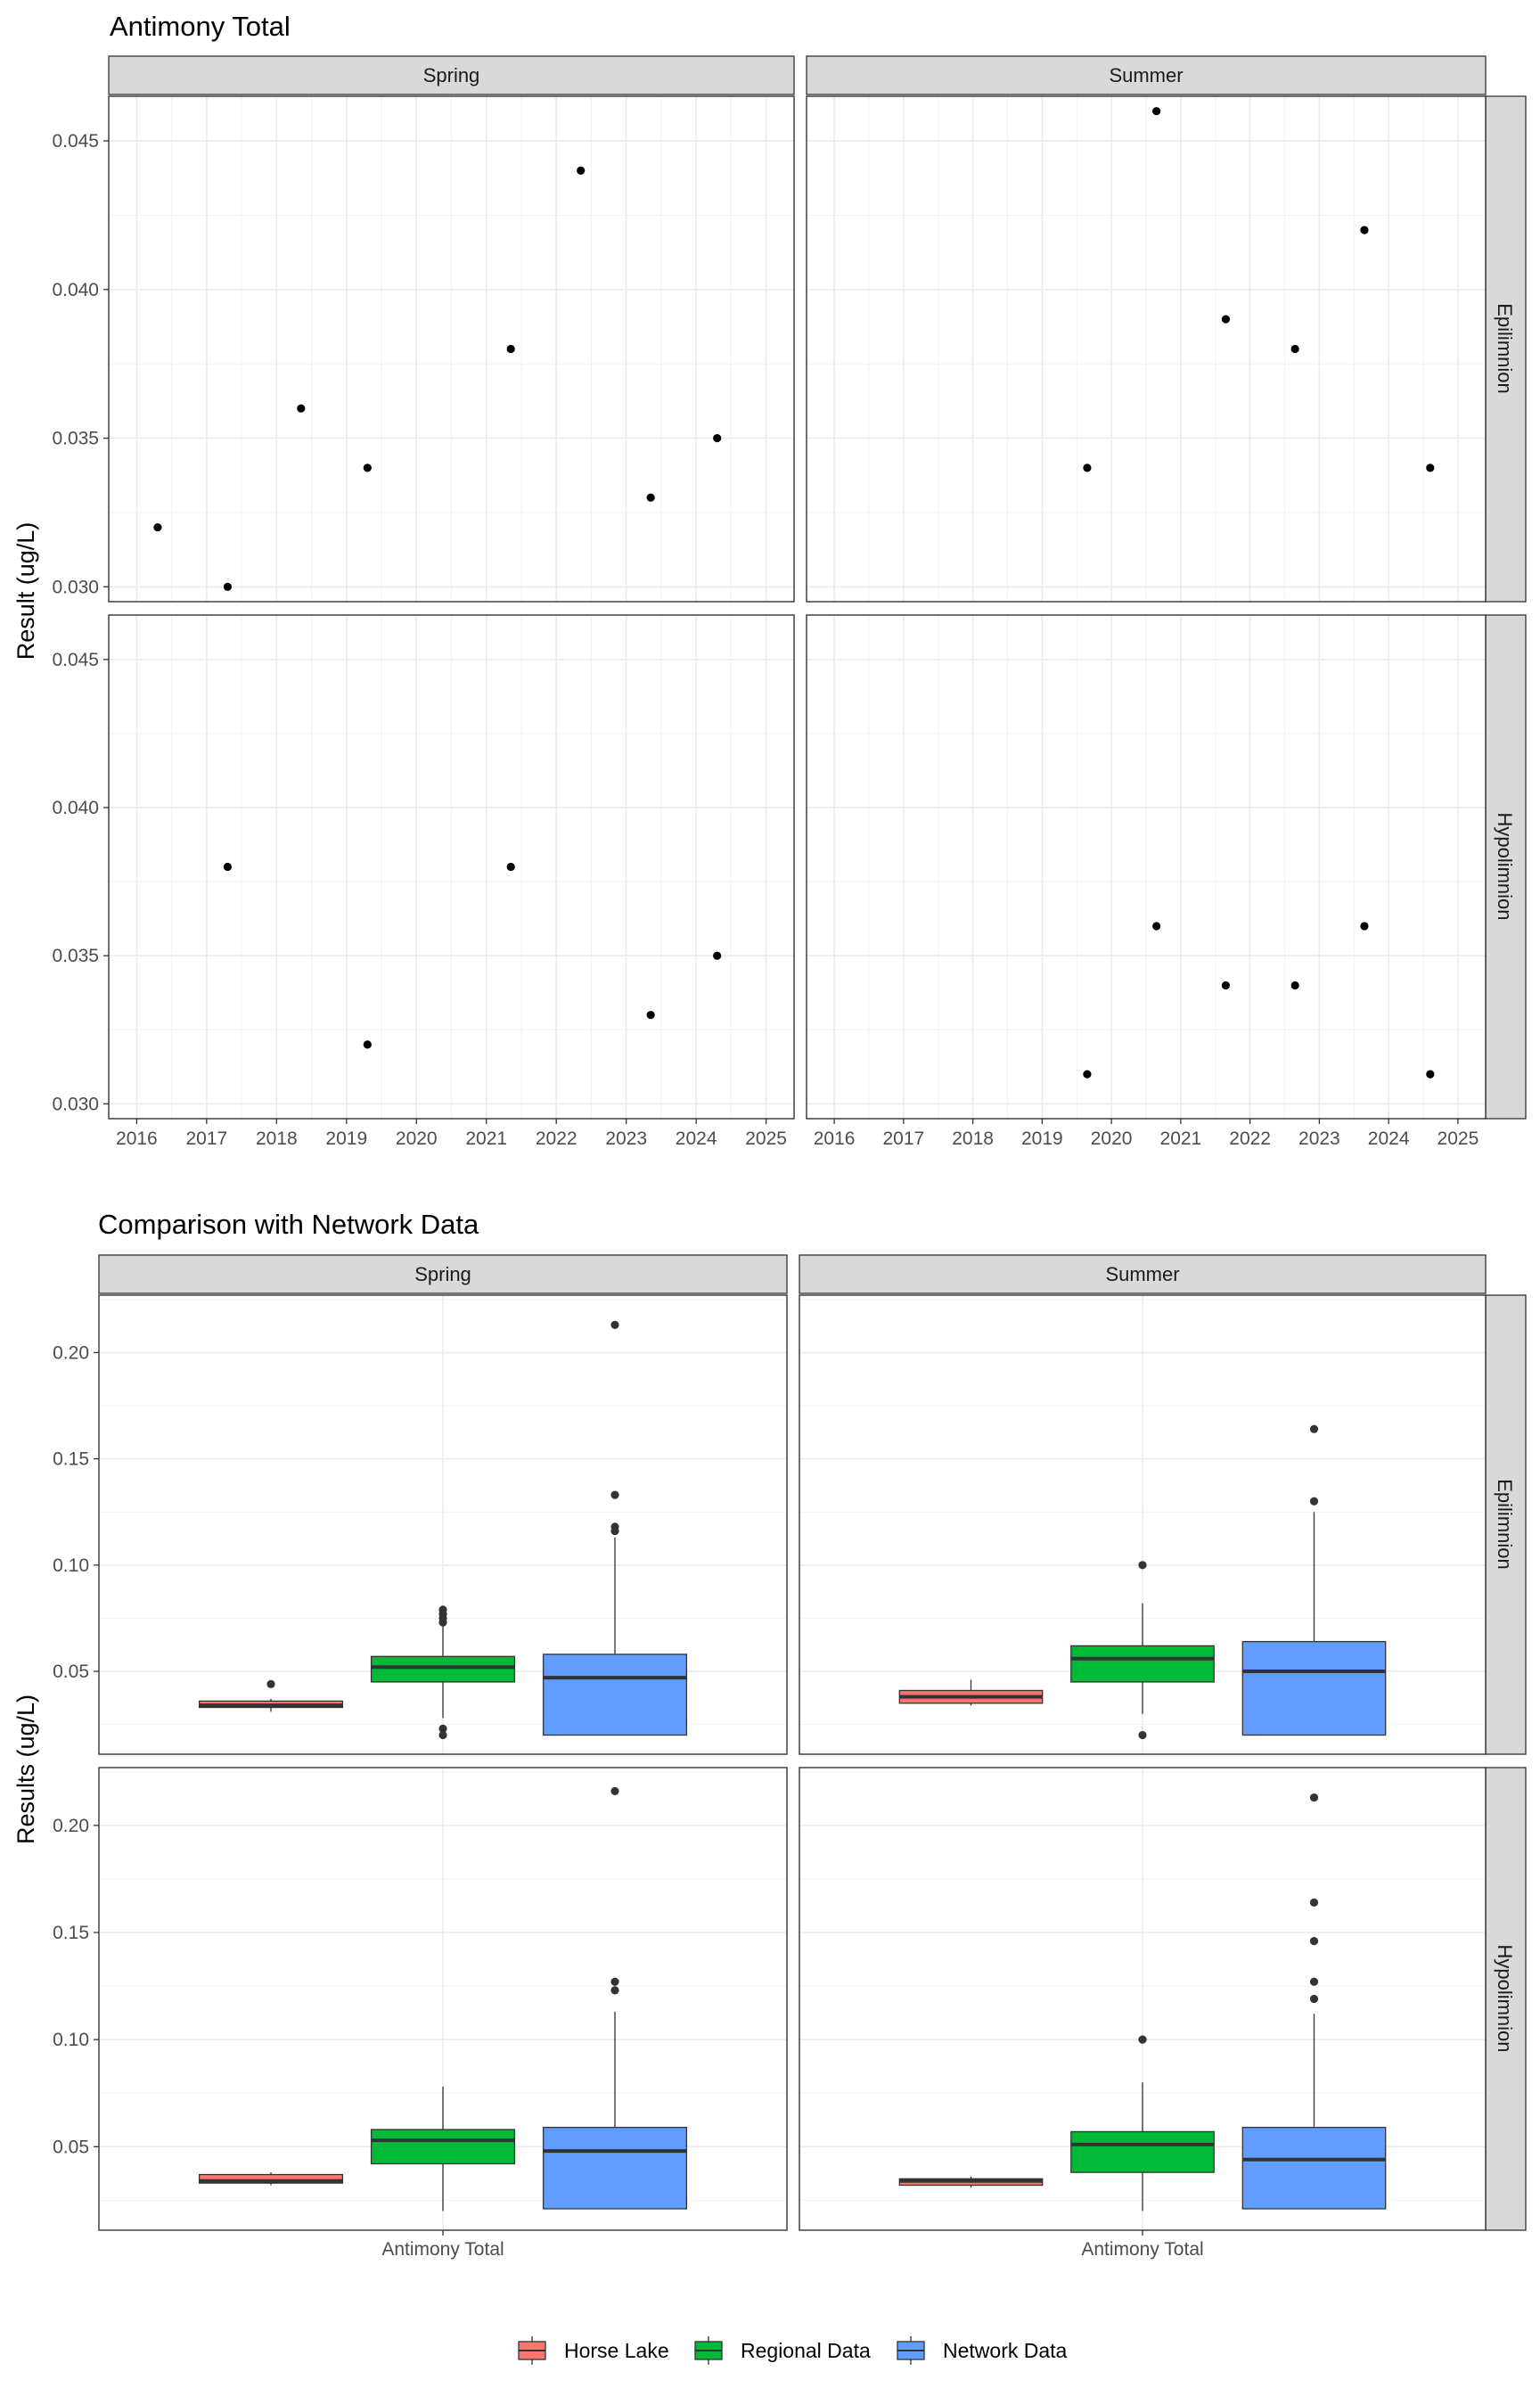 This screenshot has height=2396, width=1540. What do you see at coordinates (71, 1459) in the screenshot?
I see `y-tick-label: 0.15` at bounding box center [71, 1459].